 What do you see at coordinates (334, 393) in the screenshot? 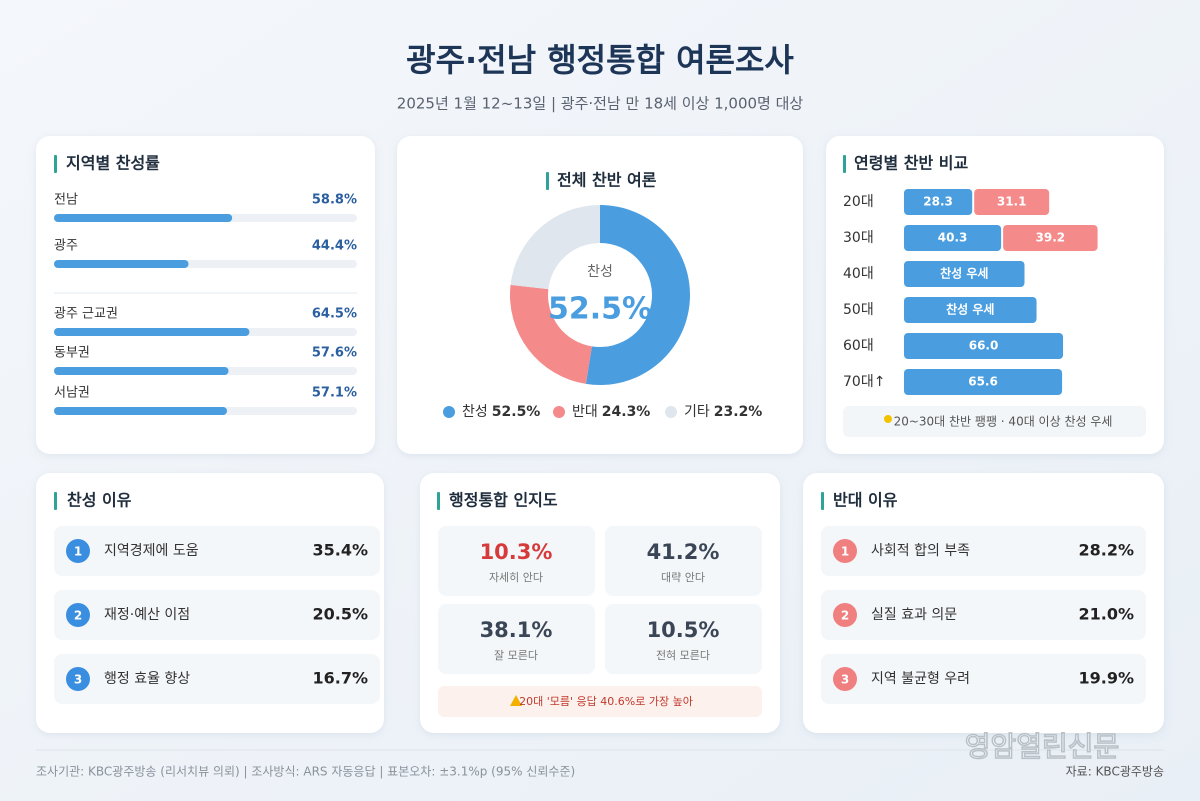
I see `value-label: 57.1%` at bounding box center [334, 393].